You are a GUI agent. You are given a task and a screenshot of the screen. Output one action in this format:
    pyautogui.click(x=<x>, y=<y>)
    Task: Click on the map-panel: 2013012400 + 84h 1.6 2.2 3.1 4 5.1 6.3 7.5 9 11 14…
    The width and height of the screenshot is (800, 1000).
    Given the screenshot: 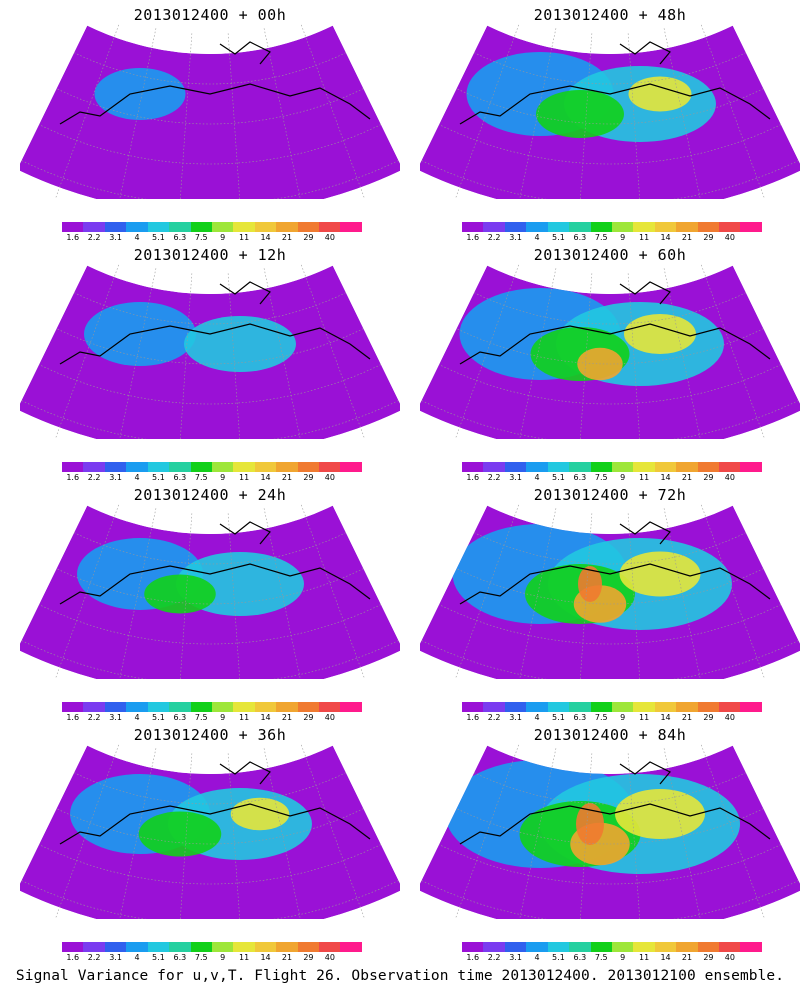 What is the action you would take?
    pyautogui.click(x=610, y=841)
    